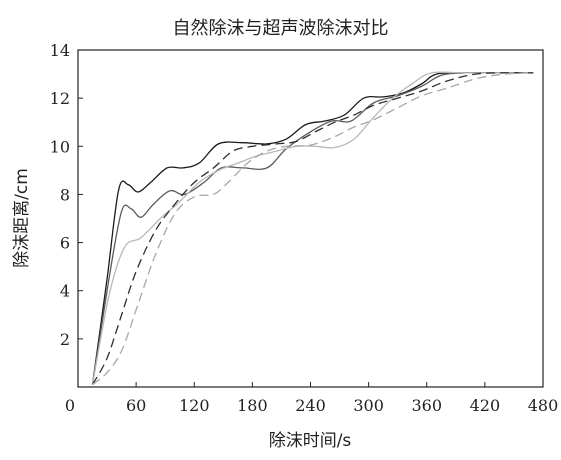 The width and height of the screenshot is (561, 460). I want to click on y-tick-label: 2, so click(65, 339).